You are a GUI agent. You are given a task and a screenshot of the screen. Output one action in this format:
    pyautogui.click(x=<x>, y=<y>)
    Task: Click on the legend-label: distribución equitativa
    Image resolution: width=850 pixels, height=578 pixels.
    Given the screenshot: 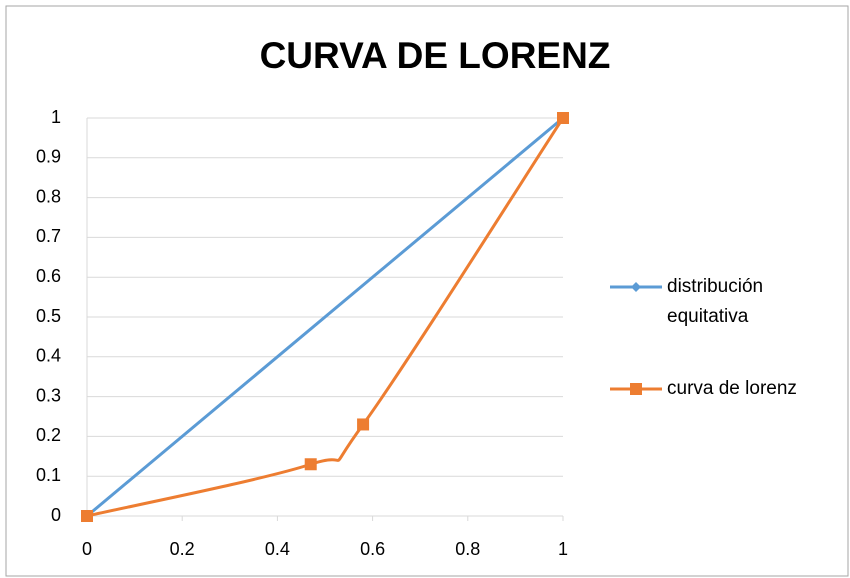 What is the action you would take?
    pyautogui.click(x=715, y=301)
    